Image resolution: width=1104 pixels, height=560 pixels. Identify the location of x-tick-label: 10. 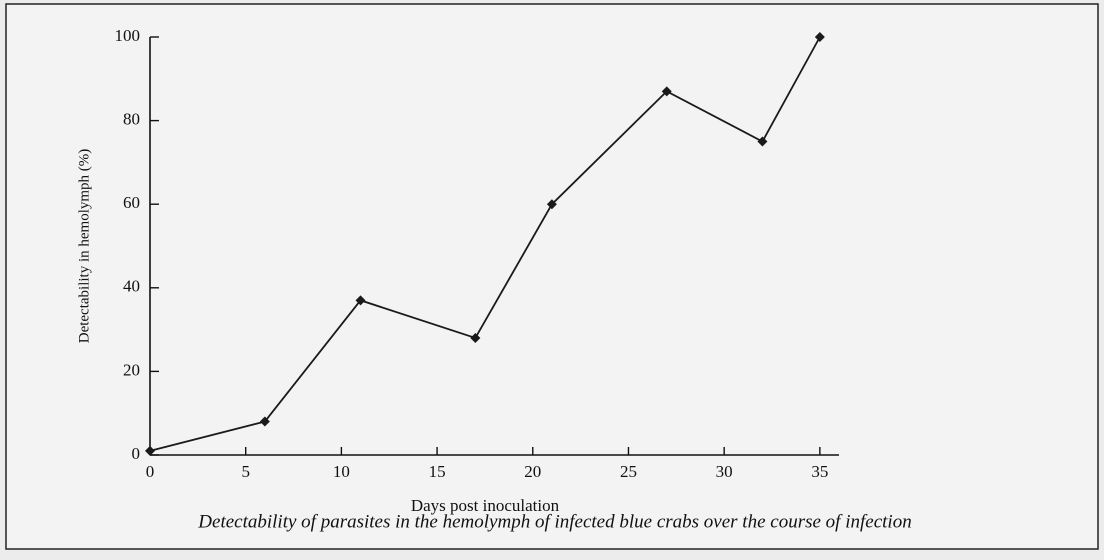
(341, 471).